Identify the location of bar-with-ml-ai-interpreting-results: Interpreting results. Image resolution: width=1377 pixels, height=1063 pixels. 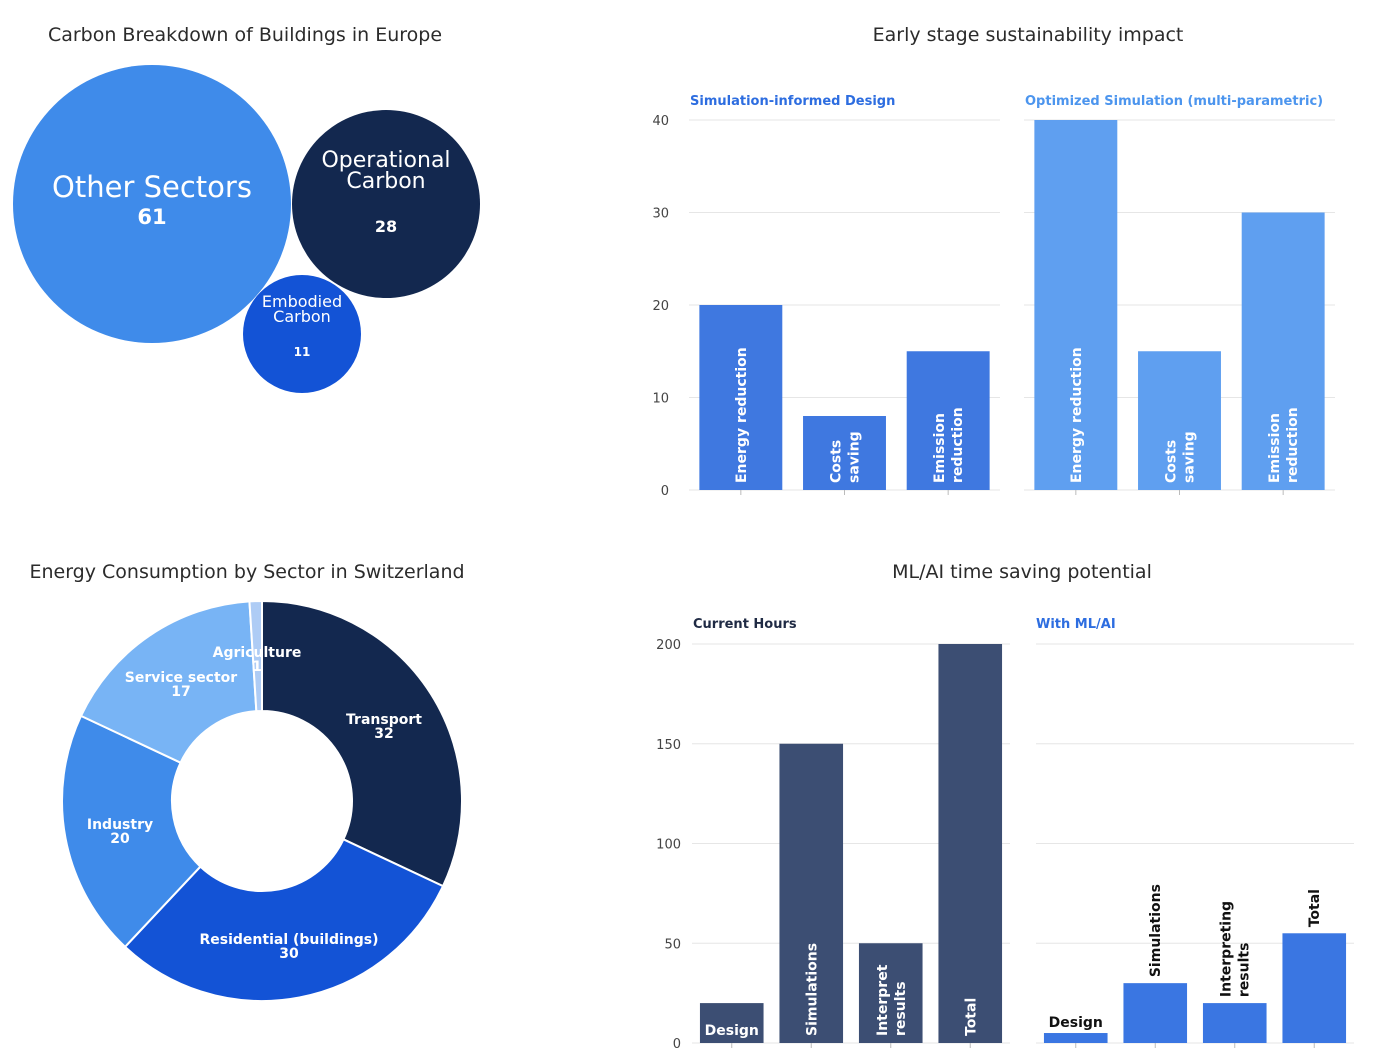
(1234, 974).